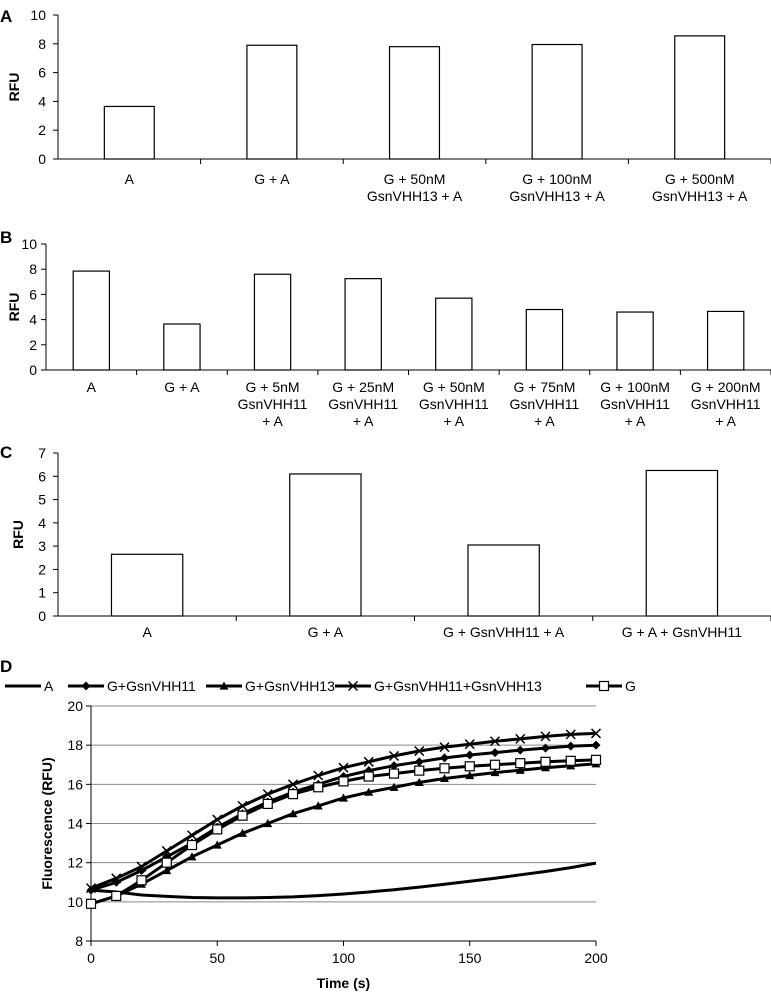 The image size is (771, 993). Describe the element at coordinates (75, 863) in the screenshot. I see `panel-d-y-tick-label: 12` at that location.